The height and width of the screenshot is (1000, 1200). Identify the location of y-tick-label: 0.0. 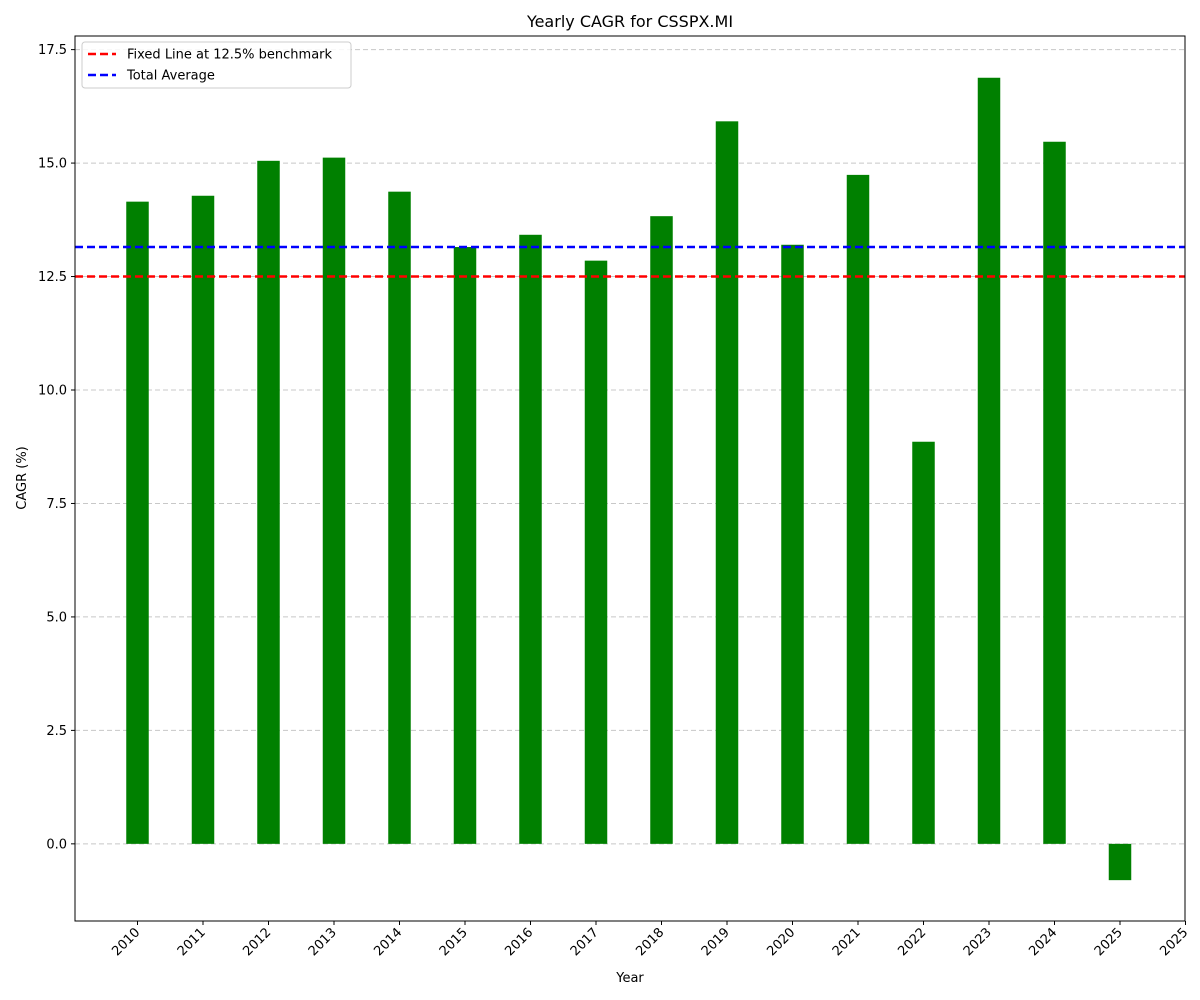
(56, 844).